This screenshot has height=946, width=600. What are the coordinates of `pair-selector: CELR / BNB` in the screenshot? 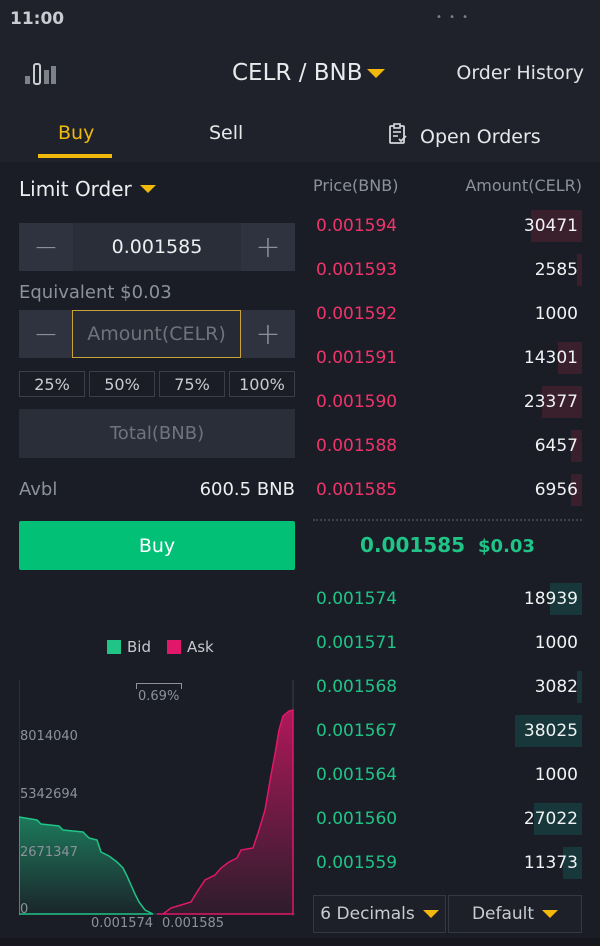 It's located at (308, 73).